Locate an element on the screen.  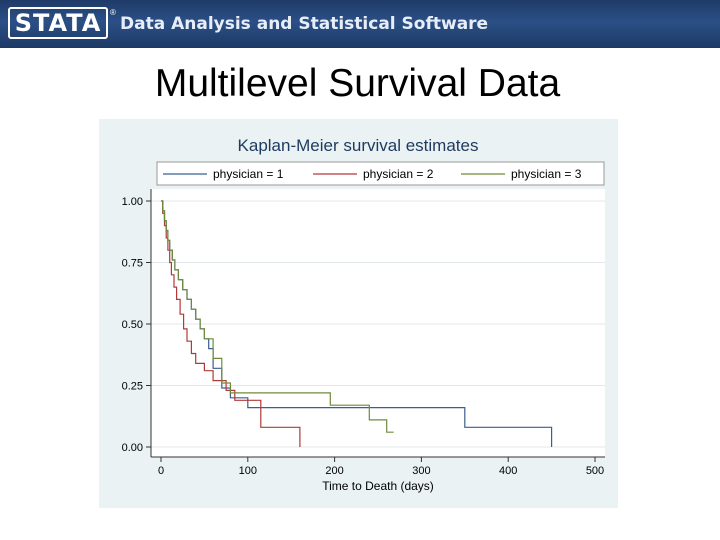
legend-label: physician = 3 is located at coordinates (546, 174).